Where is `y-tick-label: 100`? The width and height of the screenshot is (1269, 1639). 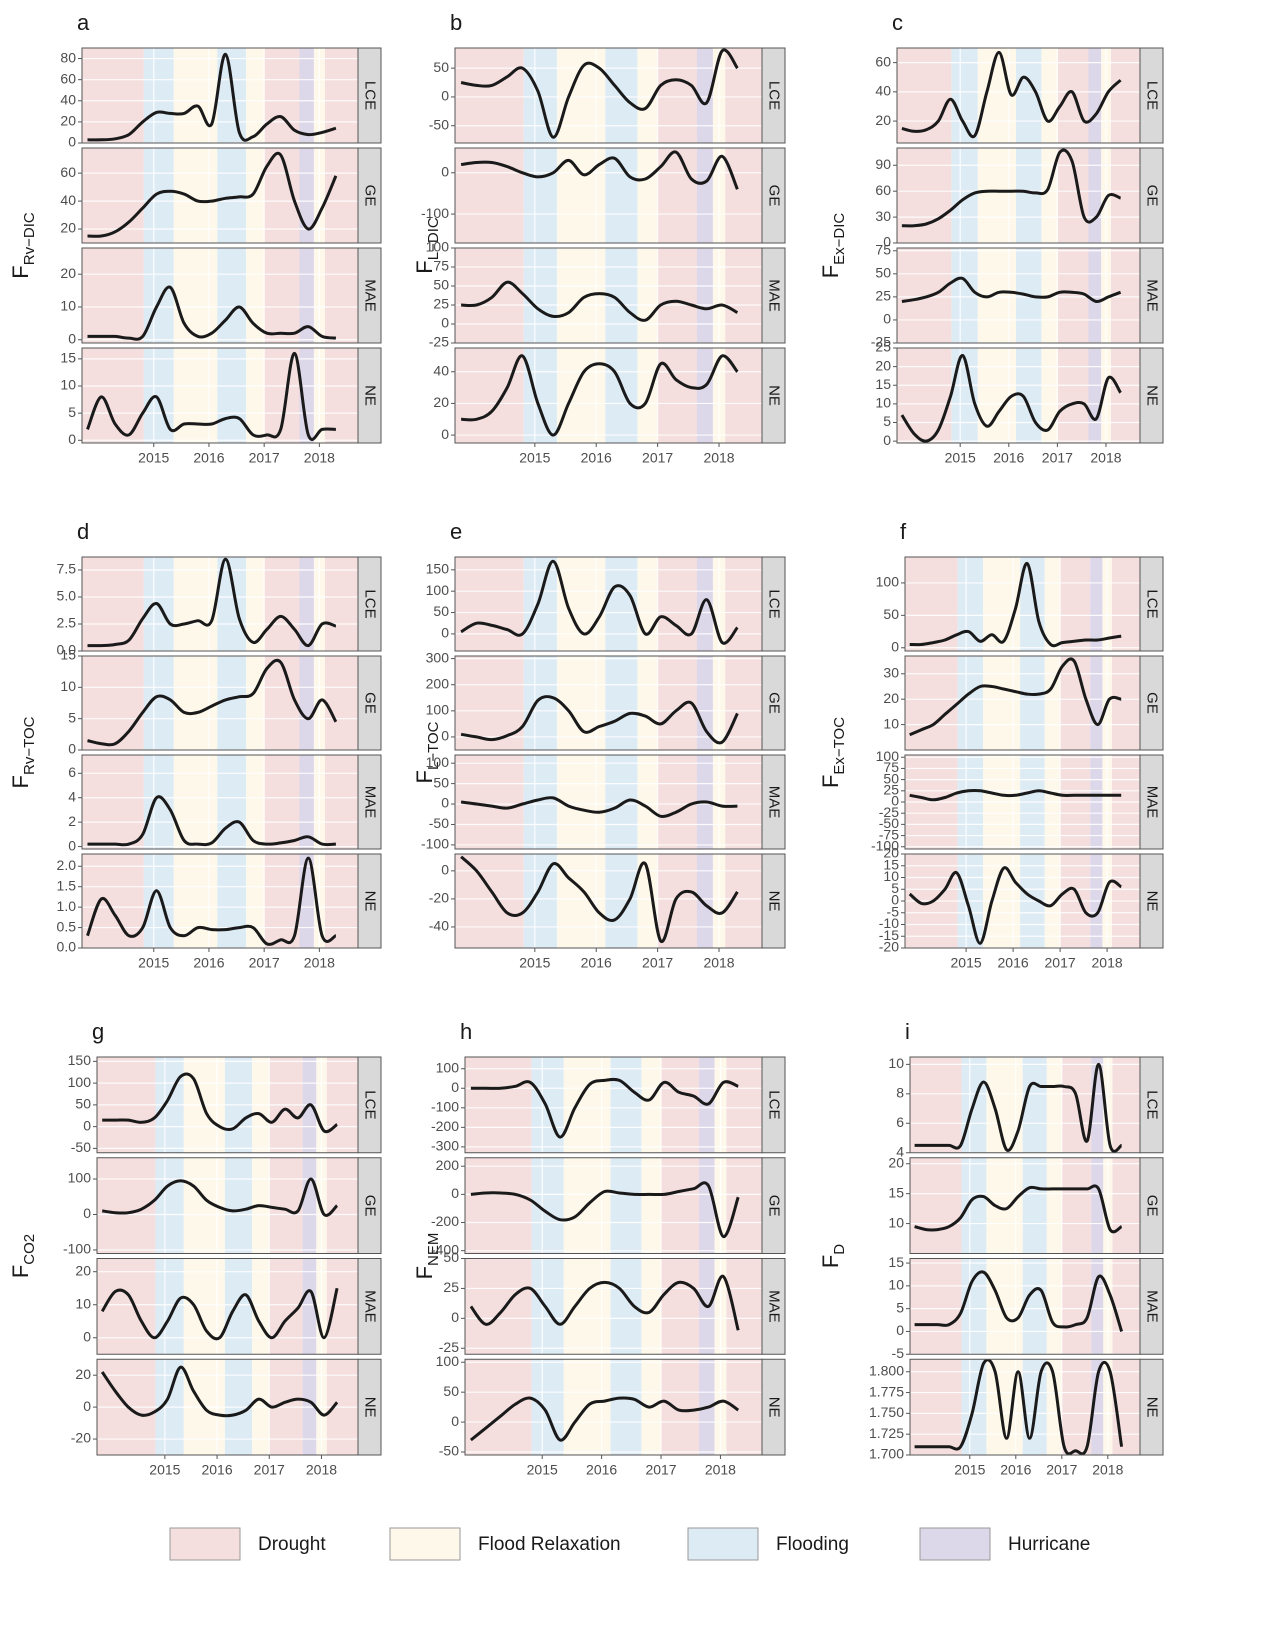
y-tick-label: 100 is located at coordinates (888, 582).